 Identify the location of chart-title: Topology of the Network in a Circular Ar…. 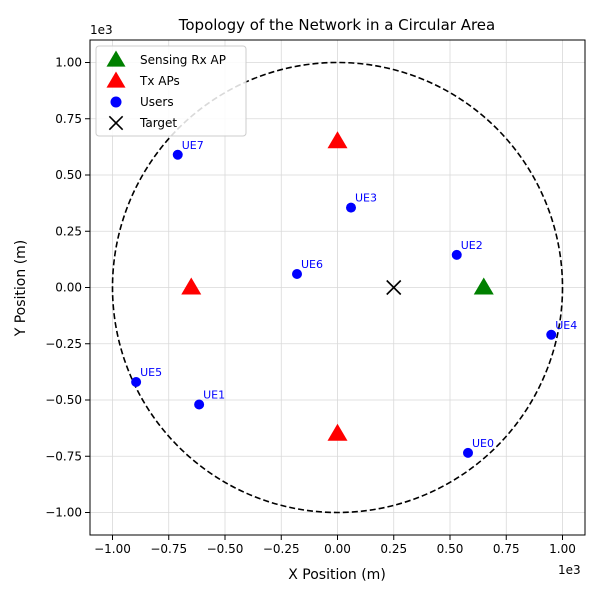
(336, 25).